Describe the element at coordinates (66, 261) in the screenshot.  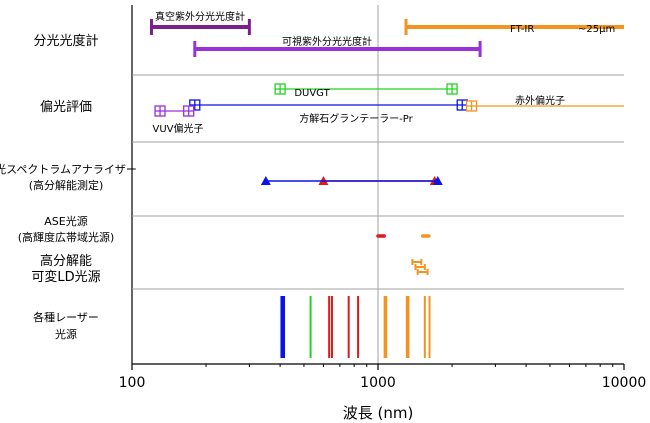
I see `category-label: 高分解能` at that location.